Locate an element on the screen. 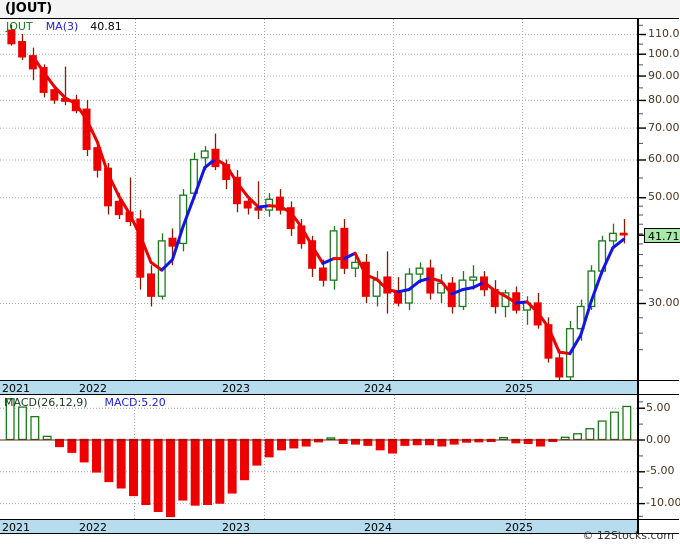  y-axis-label-6: 50.00 is located at coordinates (664, 197).